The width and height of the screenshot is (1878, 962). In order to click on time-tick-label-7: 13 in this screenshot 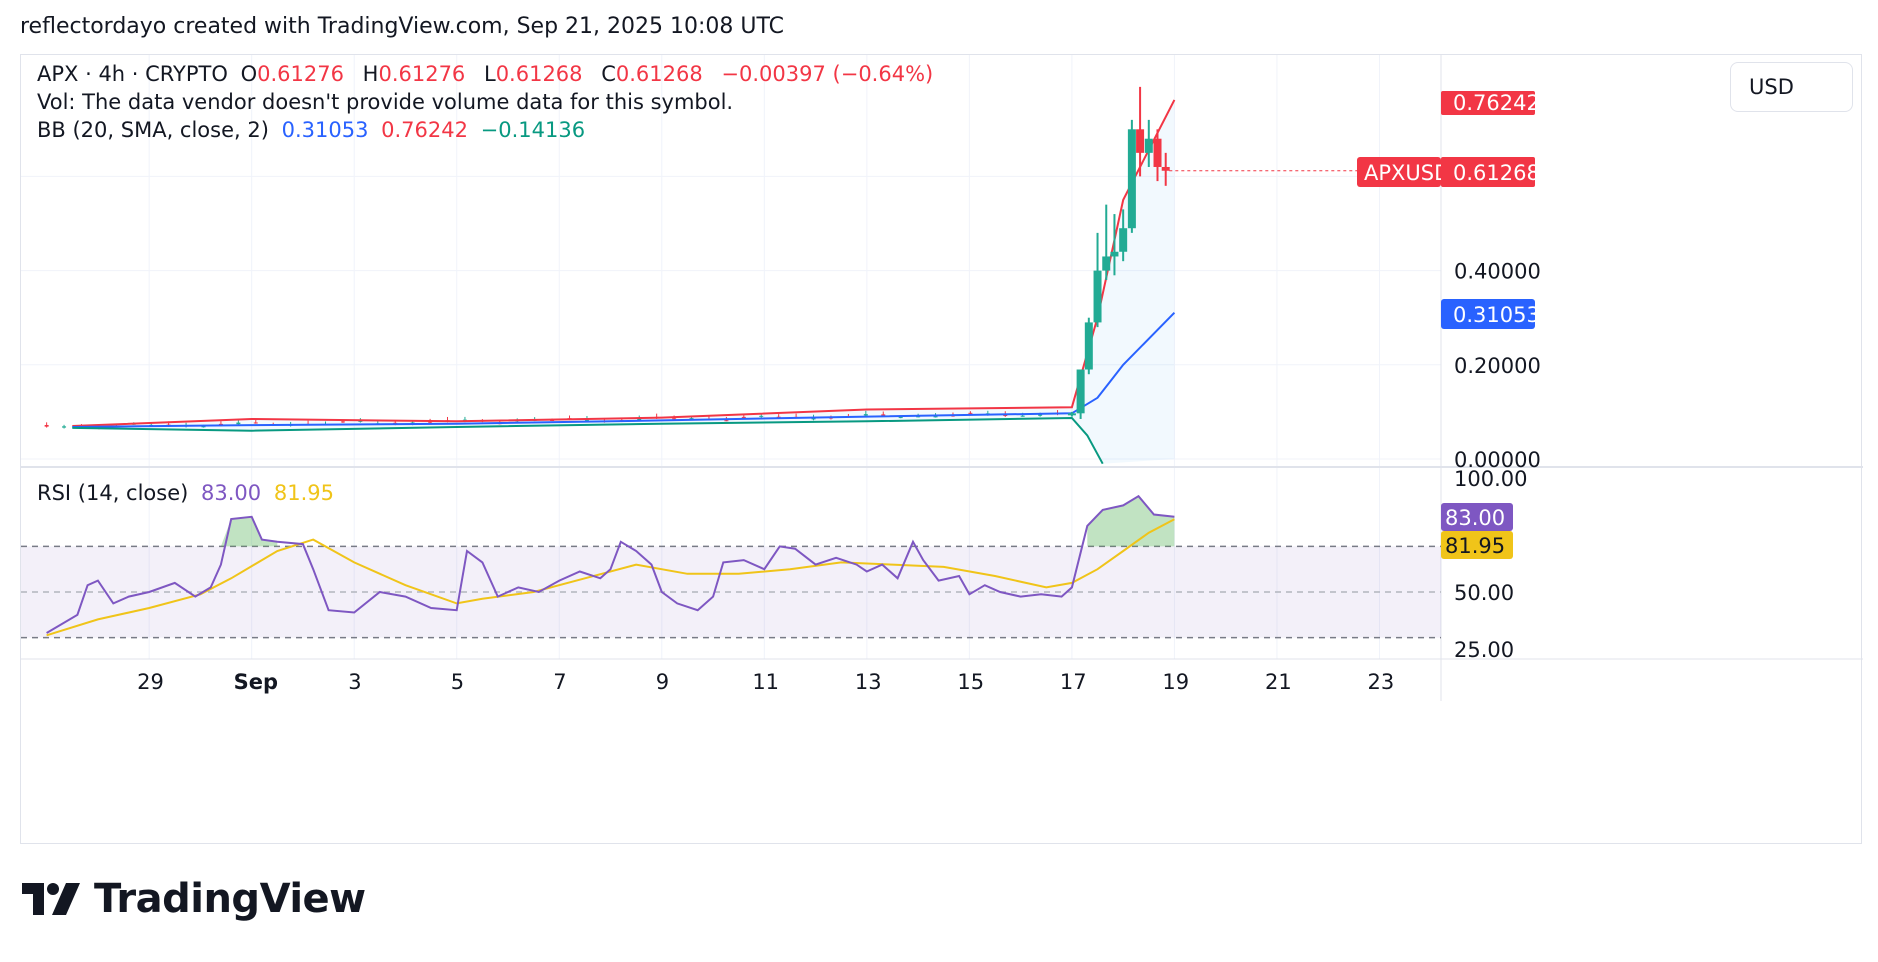, I will do `click(868, 682)`.